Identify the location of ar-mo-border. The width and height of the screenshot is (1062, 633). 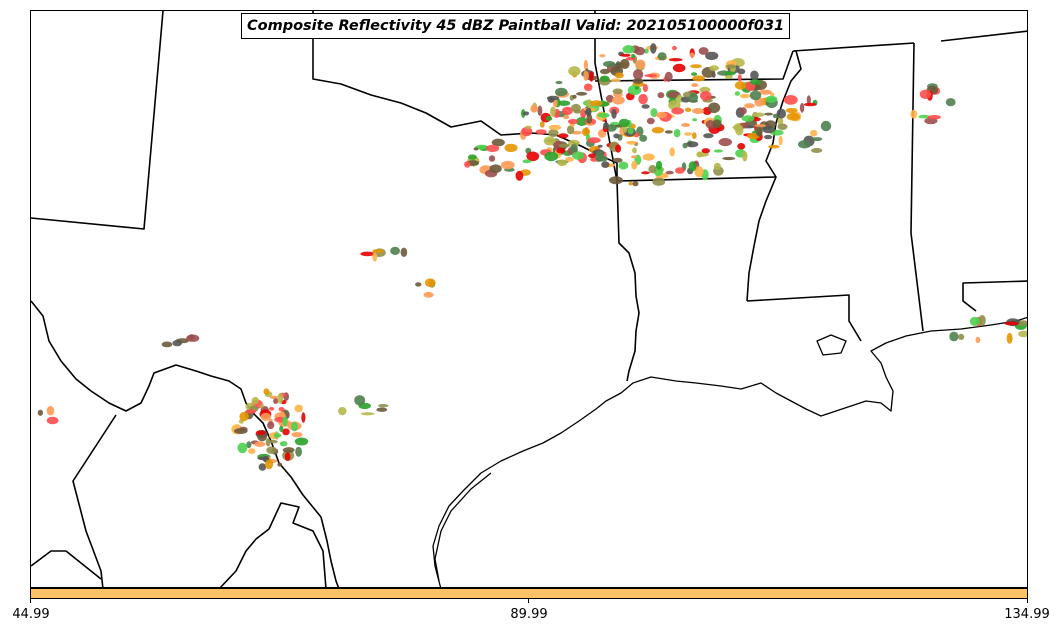
(694, 66).